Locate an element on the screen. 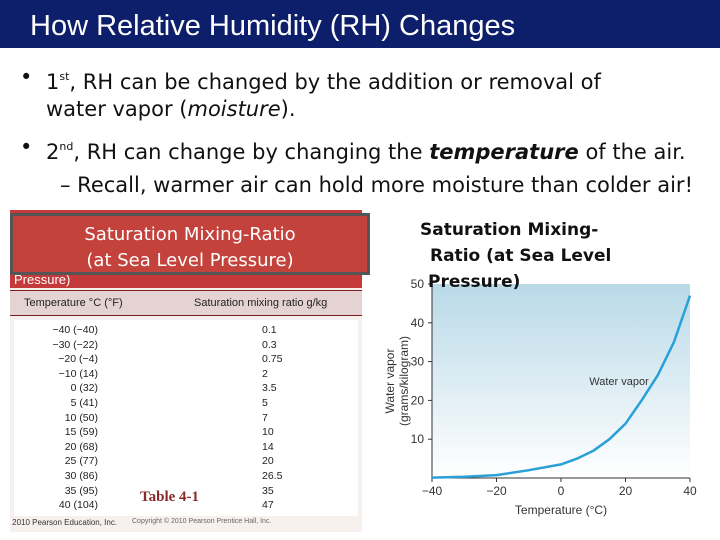 The width and height of the screenshot is (720, 540). y-tick-label: 40 is located at coordinates (418, 323).